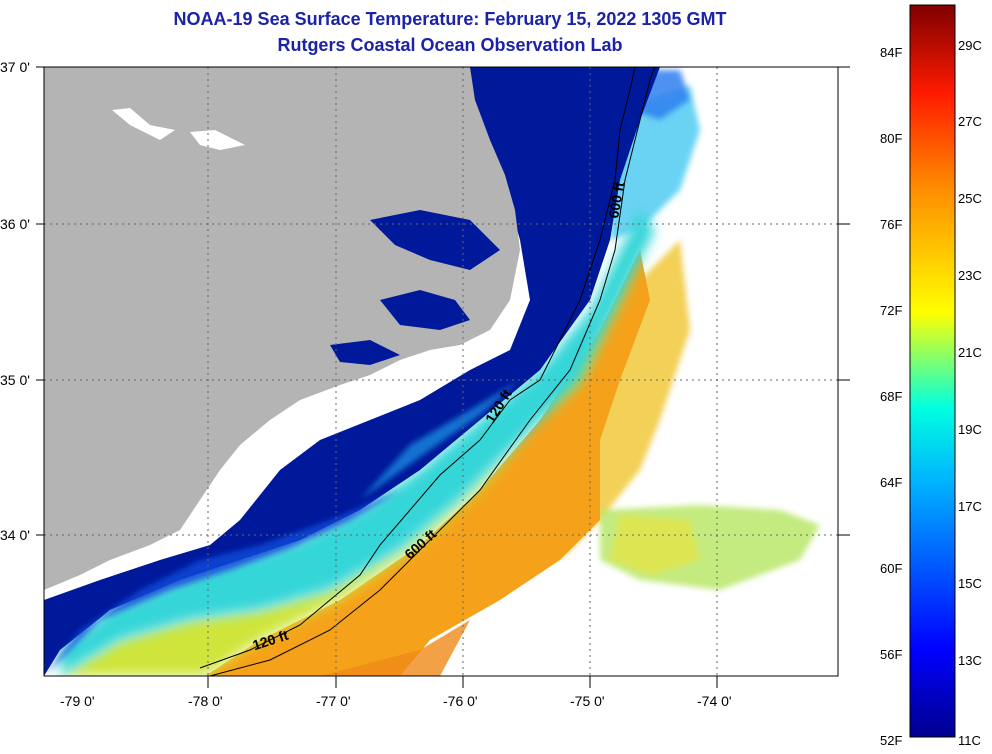 This screenshot has width=992, height=754. I want to click on colorbar-c-27: 27C, so click(970, 121).